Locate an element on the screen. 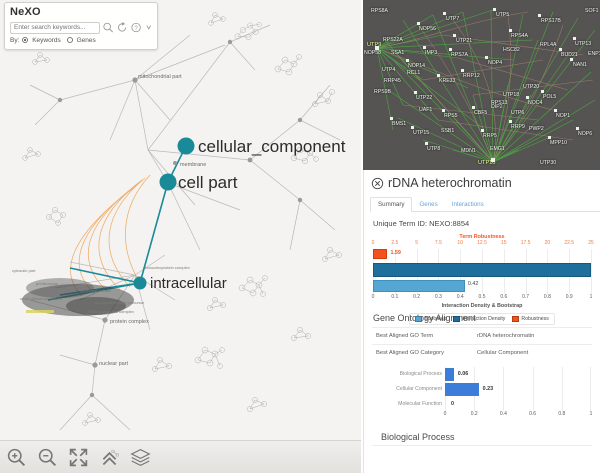 The height and width of the screenshot is (473, 600). gene-label-bms1: BMS1 is located at coordinates (399, 124).